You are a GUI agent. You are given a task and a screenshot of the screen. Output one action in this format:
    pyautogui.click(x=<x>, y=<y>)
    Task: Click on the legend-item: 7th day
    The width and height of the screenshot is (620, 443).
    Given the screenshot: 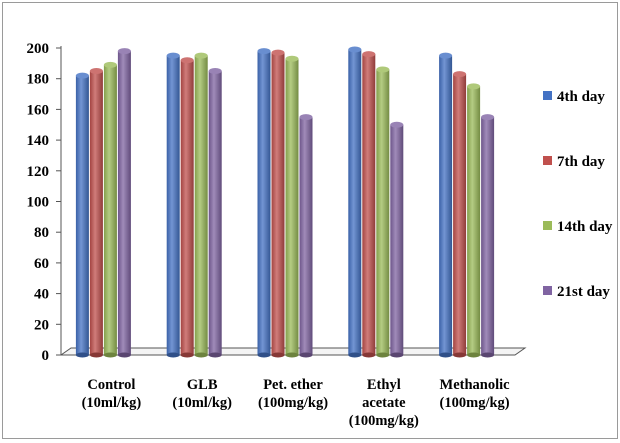 What is the action you would take?
    pyautogui.click(x=574, y=162)
    